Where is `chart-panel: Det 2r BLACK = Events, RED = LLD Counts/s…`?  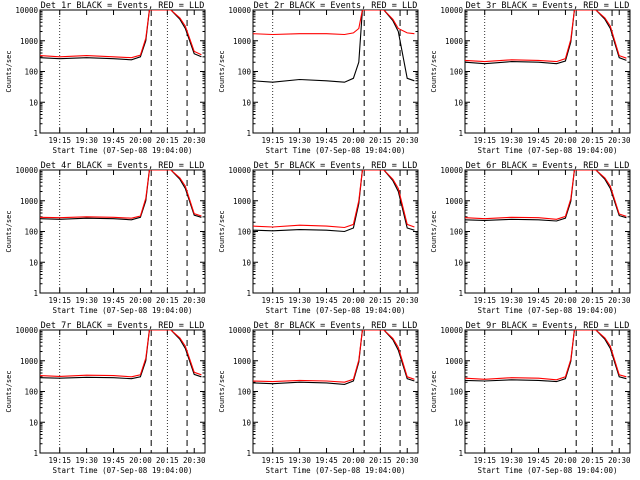 chart-panel: Det 2r BLACK = Events, RED = LLD Counts/s… is located at coordinates (318, 78).